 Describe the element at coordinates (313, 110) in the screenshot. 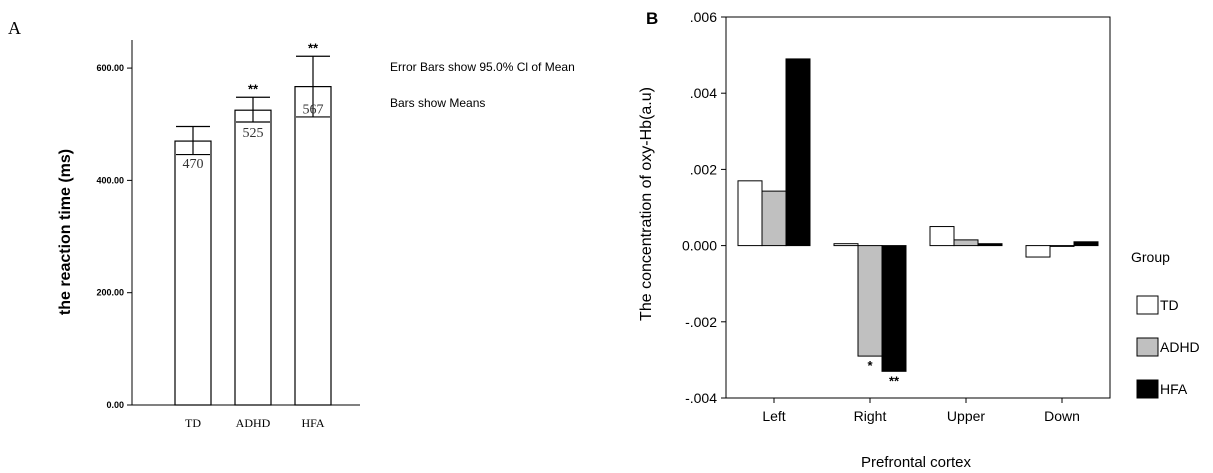

I see `panel-a-value-label: 567` at that location.